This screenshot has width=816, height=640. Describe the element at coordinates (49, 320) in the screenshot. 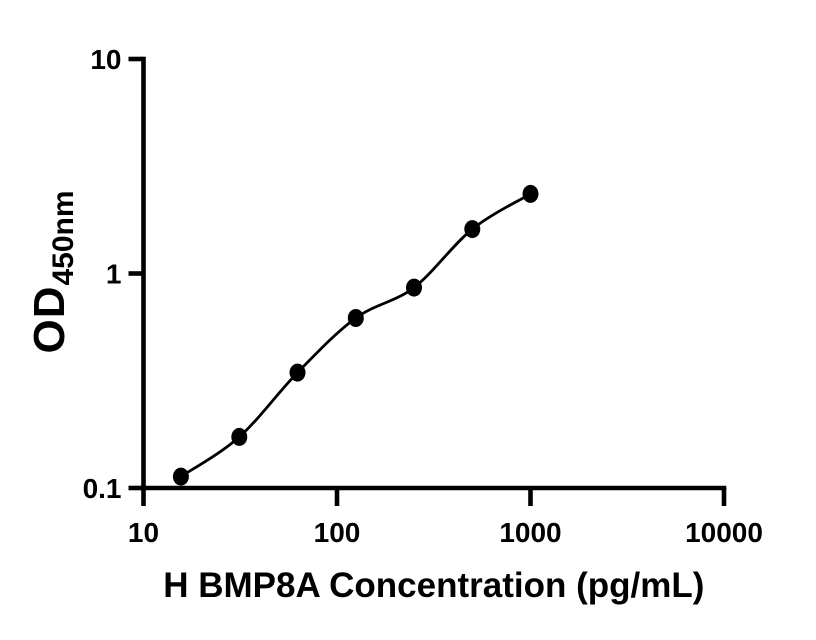

I see `y-axis-title-main: OD` at that location.